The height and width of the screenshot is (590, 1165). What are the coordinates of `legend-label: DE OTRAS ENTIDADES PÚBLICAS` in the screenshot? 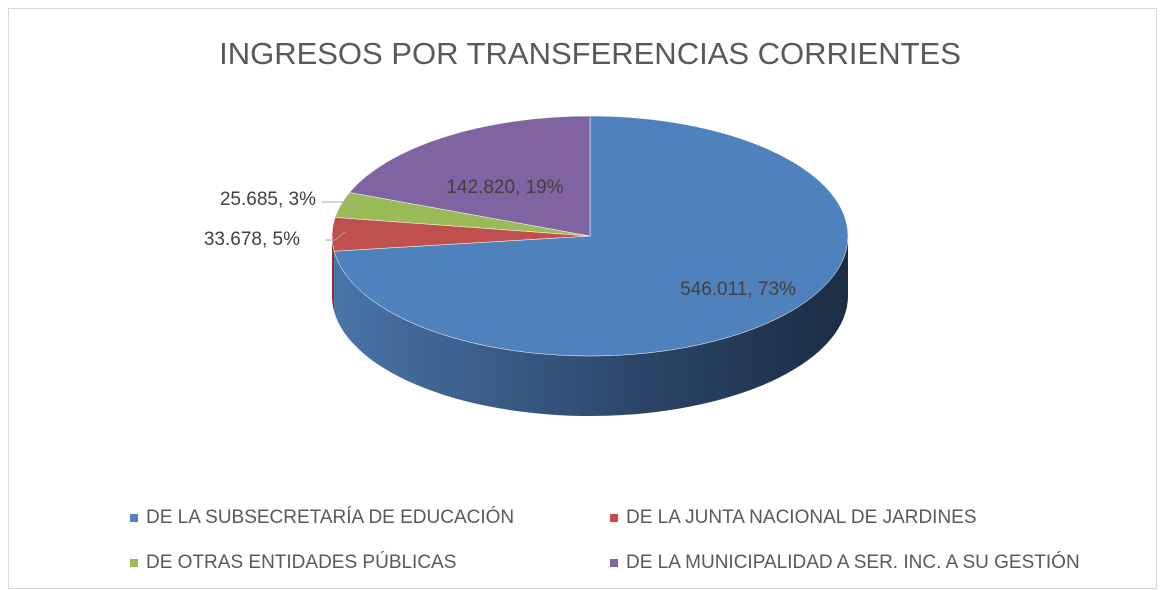 It's located at (301, 562).